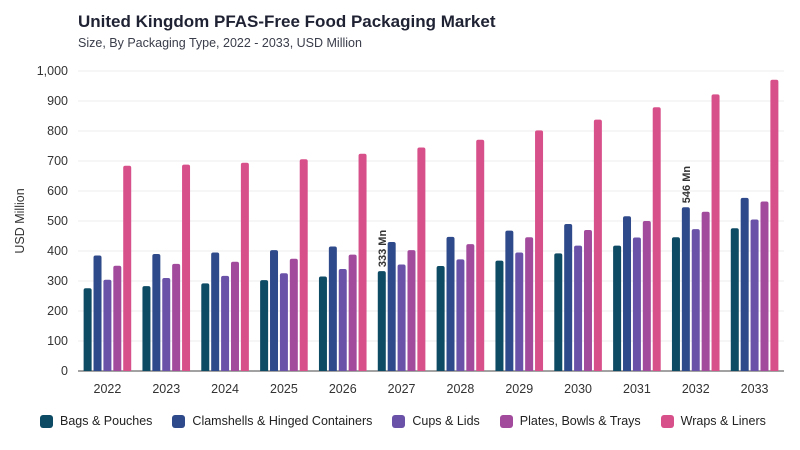  I want to click on legend-label: Wraps & Liners, so click(723, 421).